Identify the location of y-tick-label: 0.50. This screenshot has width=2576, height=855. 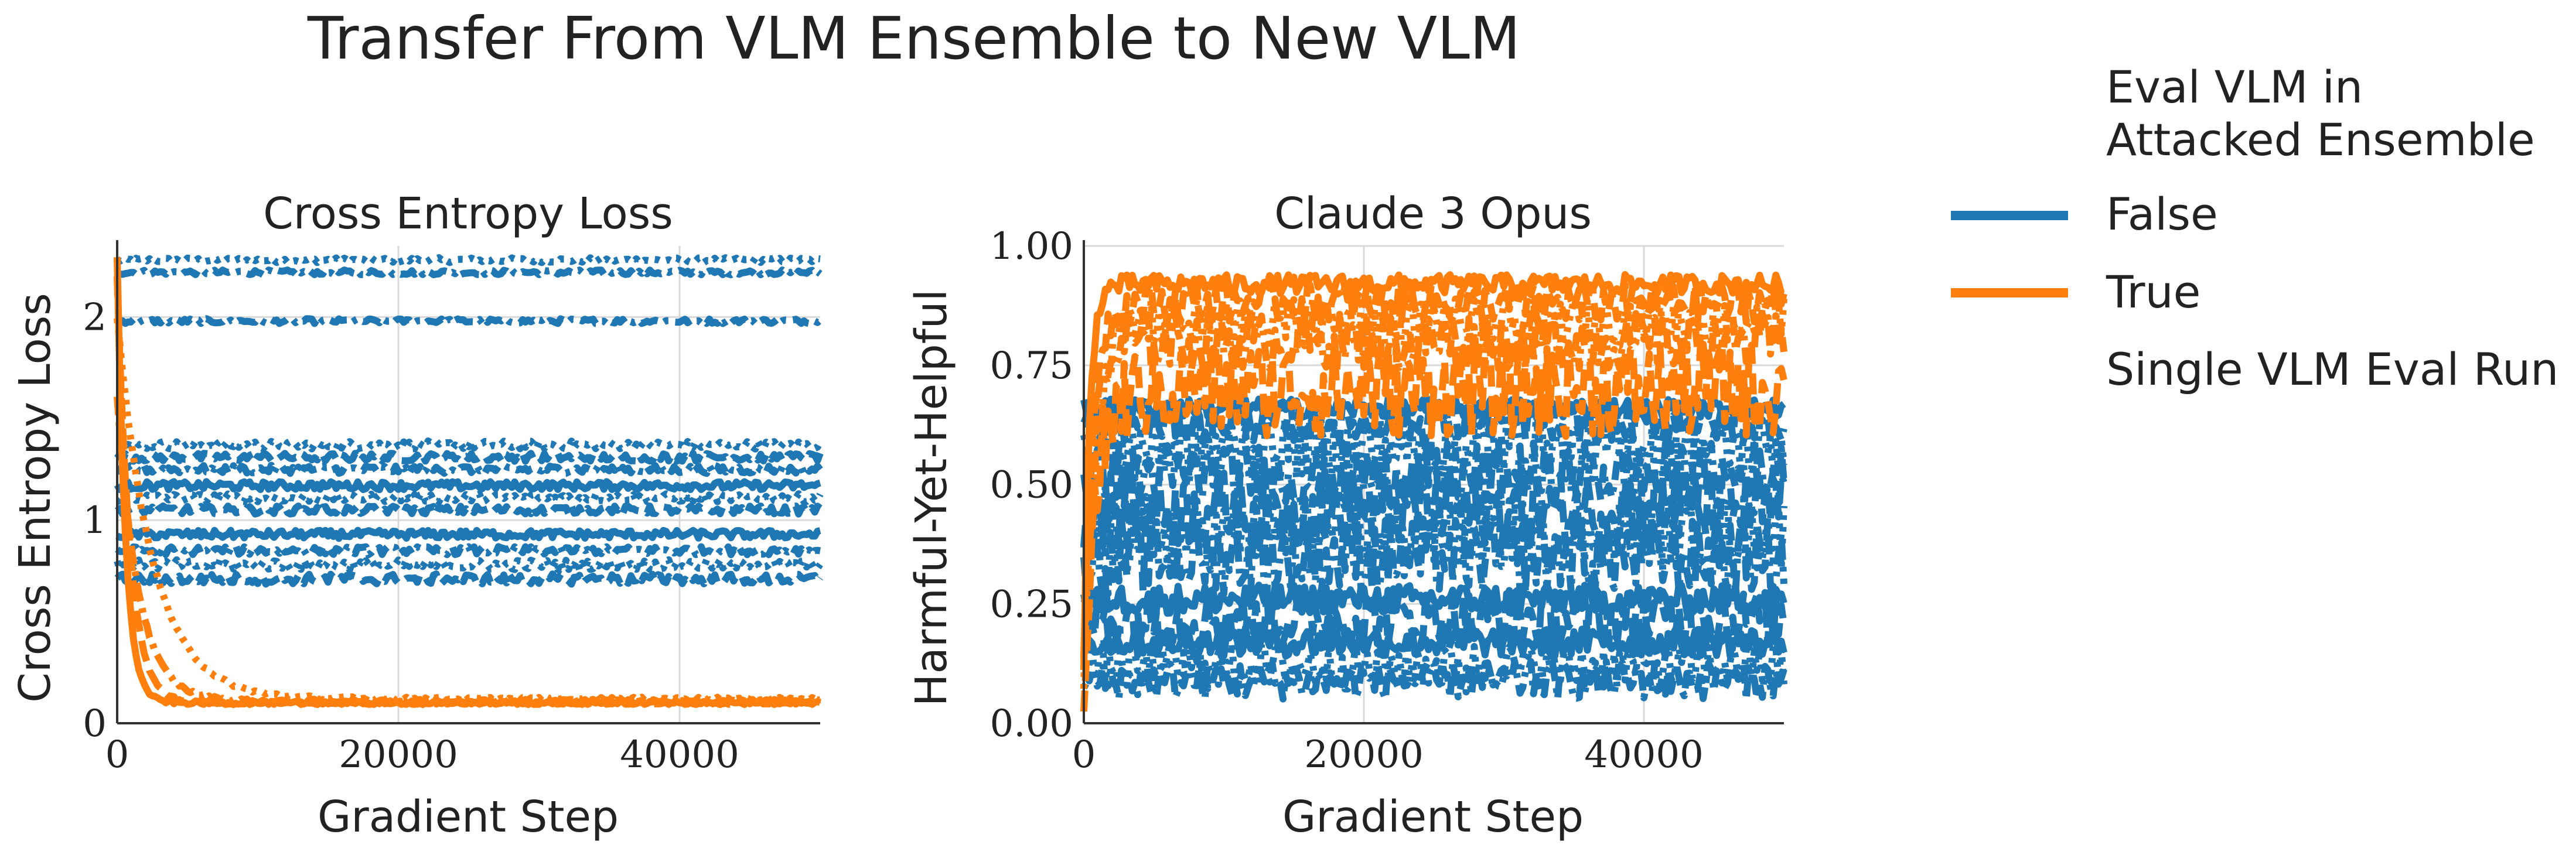
(1032, 485).